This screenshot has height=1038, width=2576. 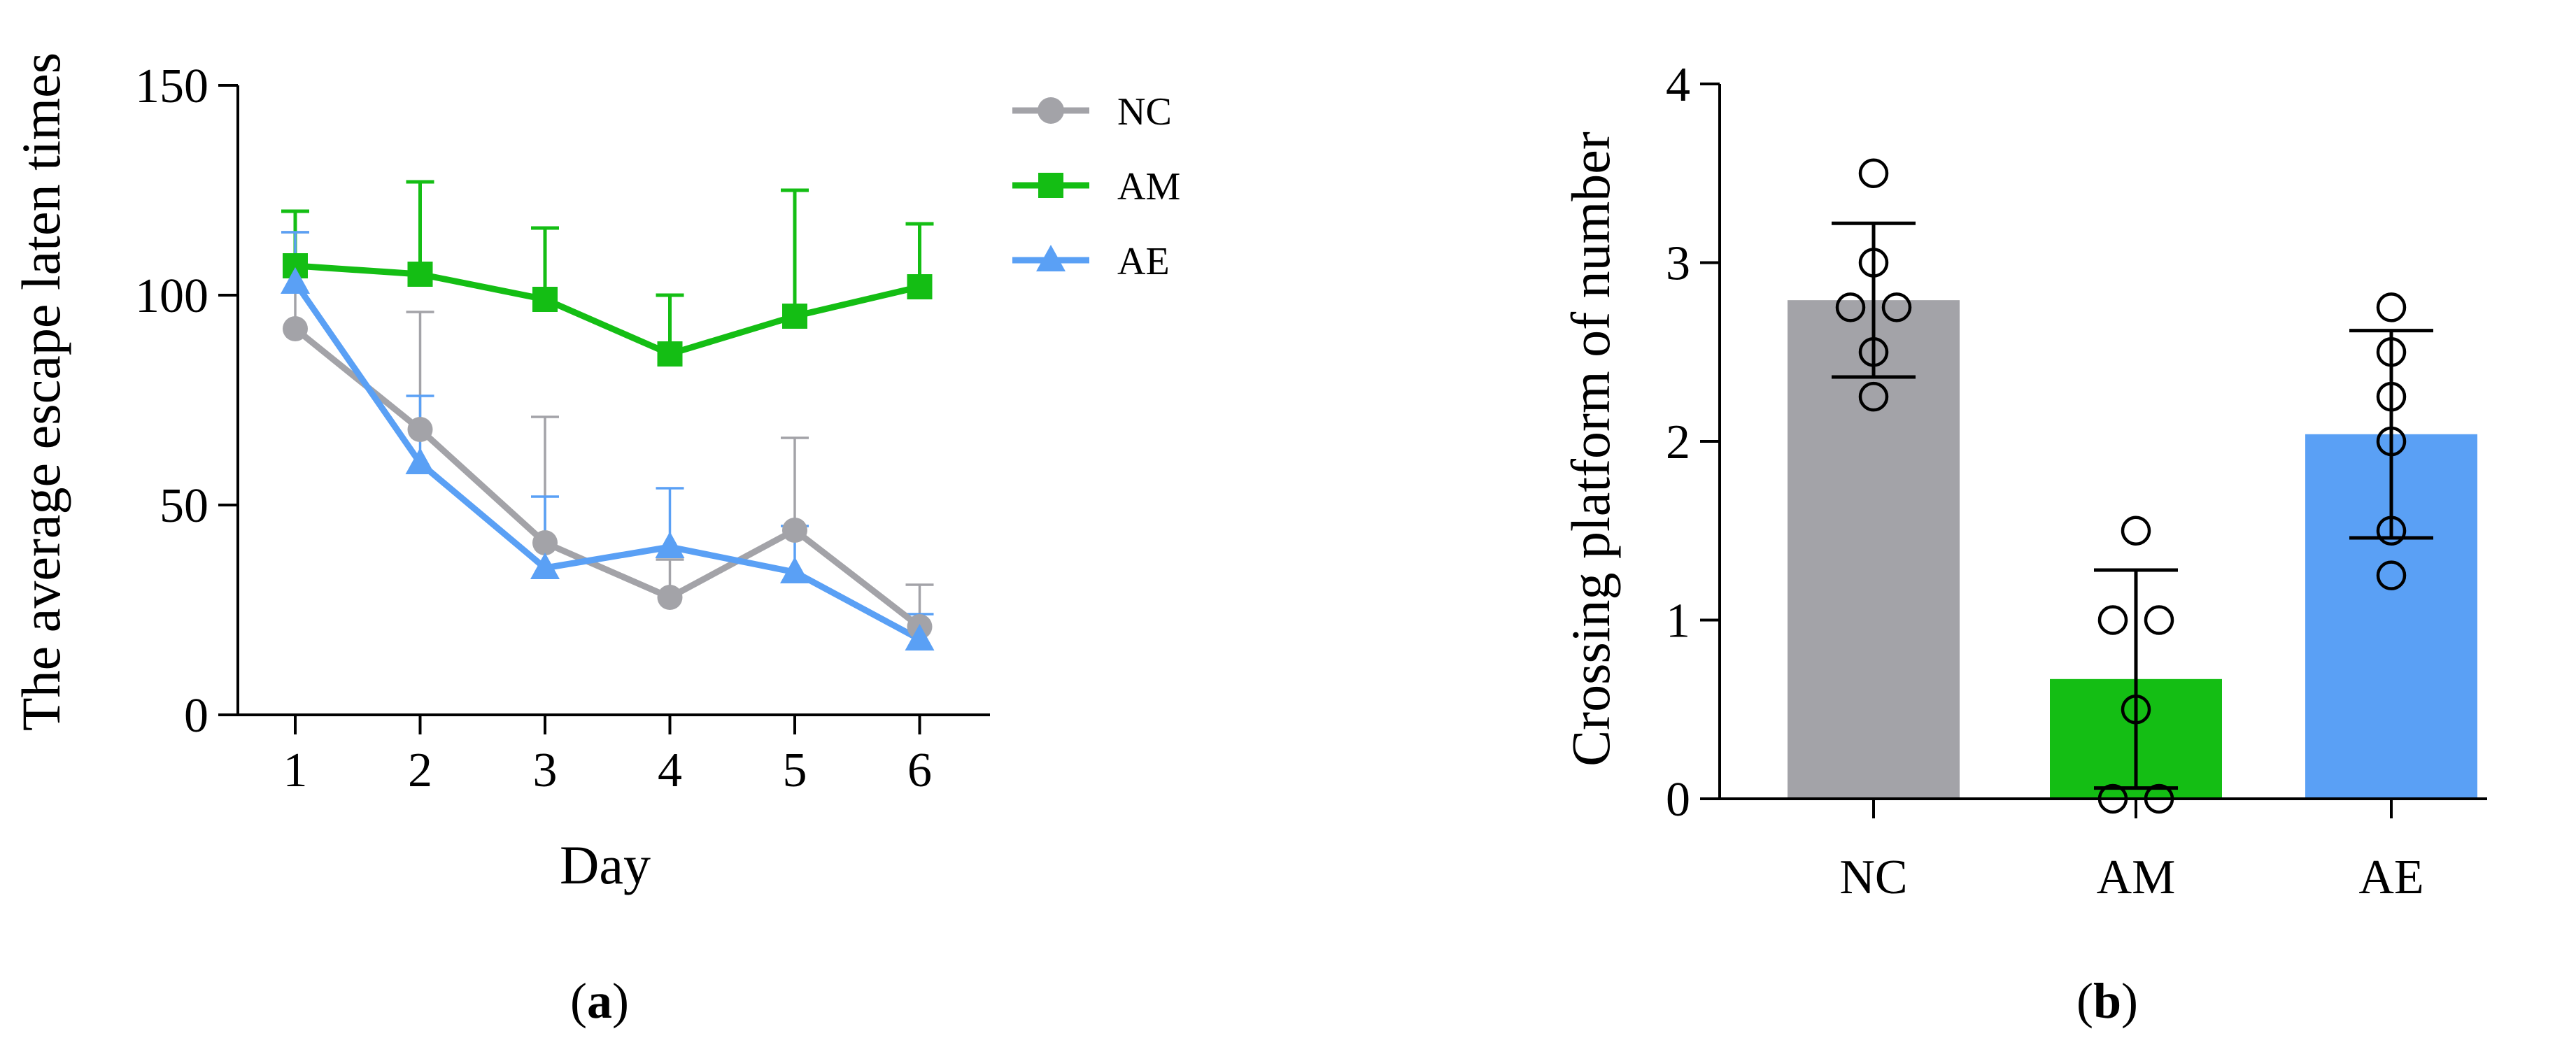 I want to click on legend-label-ae: AE, so click(x=1143, y=261).